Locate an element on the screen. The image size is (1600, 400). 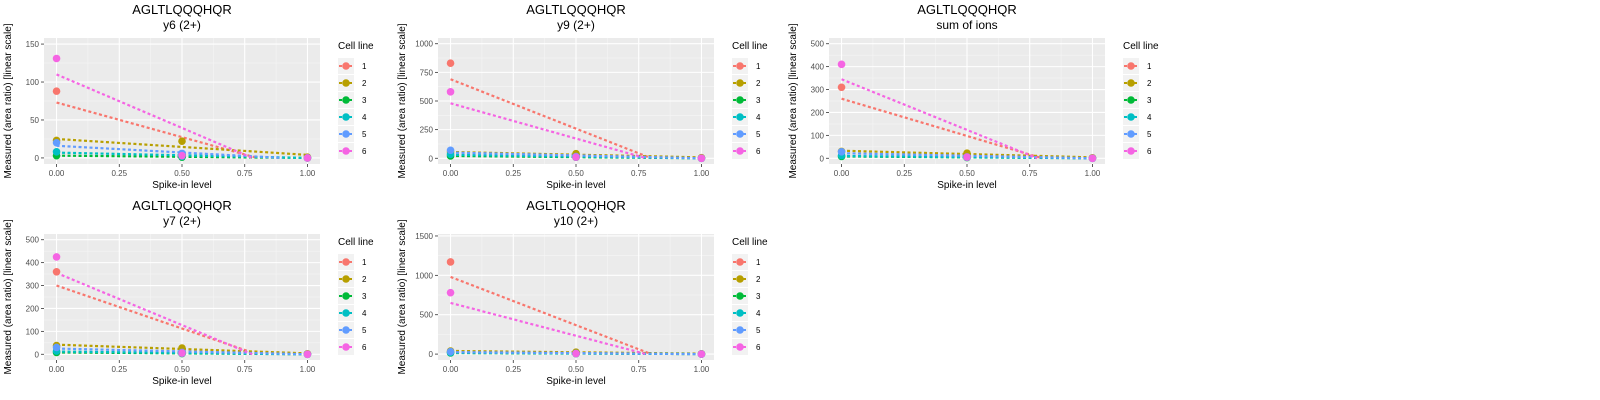
chart-subtitle: y6 (2+) is located at coordinates (182, 25).